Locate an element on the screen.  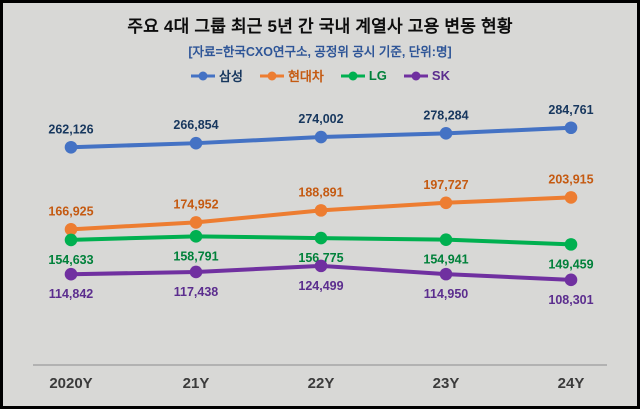
value-label-LG: 154,633 is located at coordinates (70, 260).